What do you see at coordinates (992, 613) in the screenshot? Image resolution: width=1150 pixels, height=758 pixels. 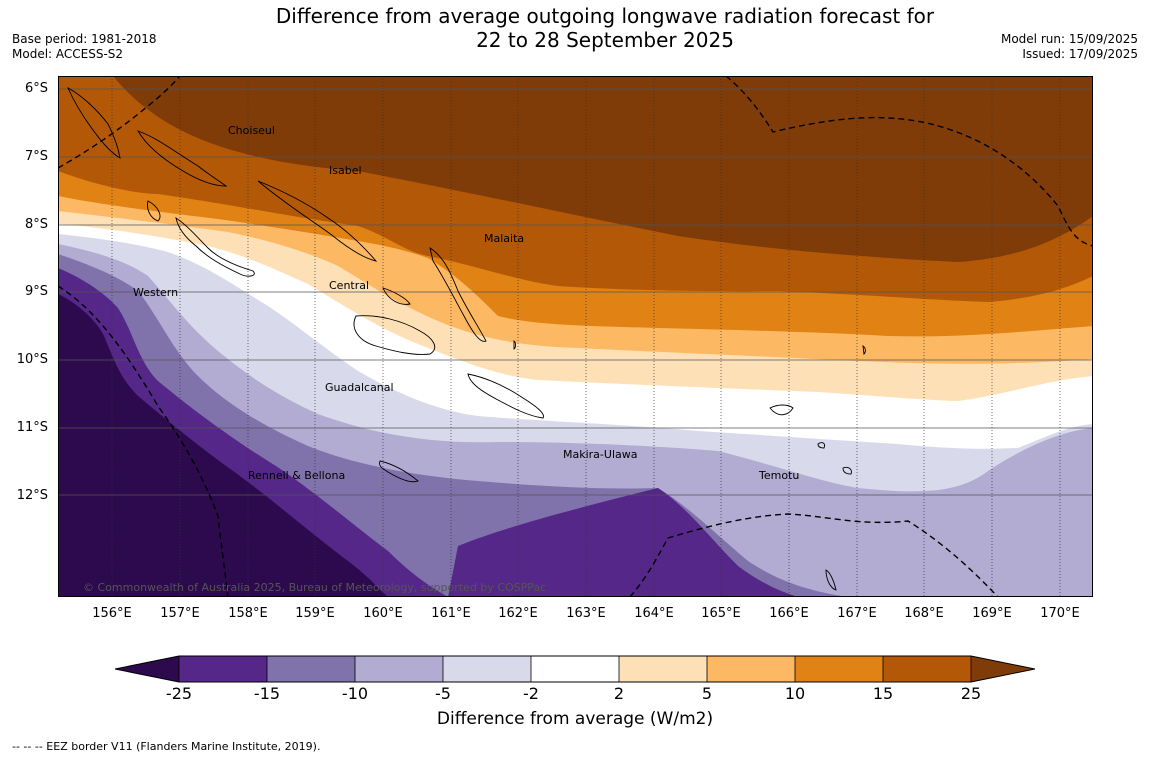 I see `lon-label-169e: 169°E` at bounding box center [992, 613].